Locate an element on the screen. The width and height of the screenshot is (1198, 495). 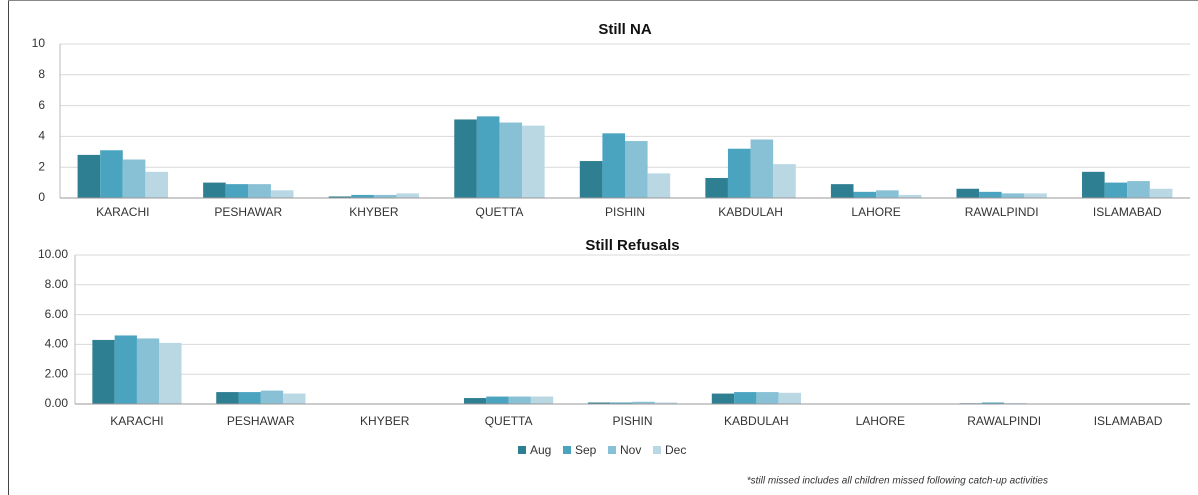
y-tick-label: 8 is located at coordinates (41, 74).